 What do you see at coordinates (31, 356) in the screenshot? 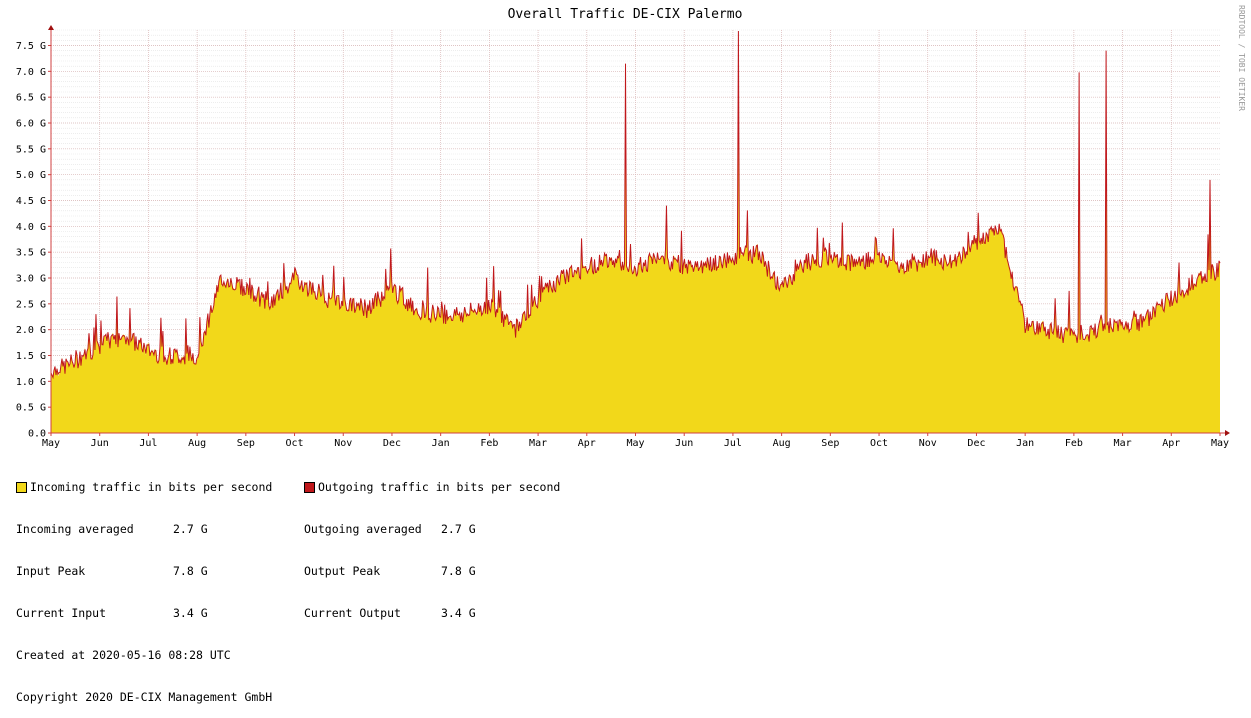
I see `y-tick-label: 1.5 G` at bounding box center [31, 356].